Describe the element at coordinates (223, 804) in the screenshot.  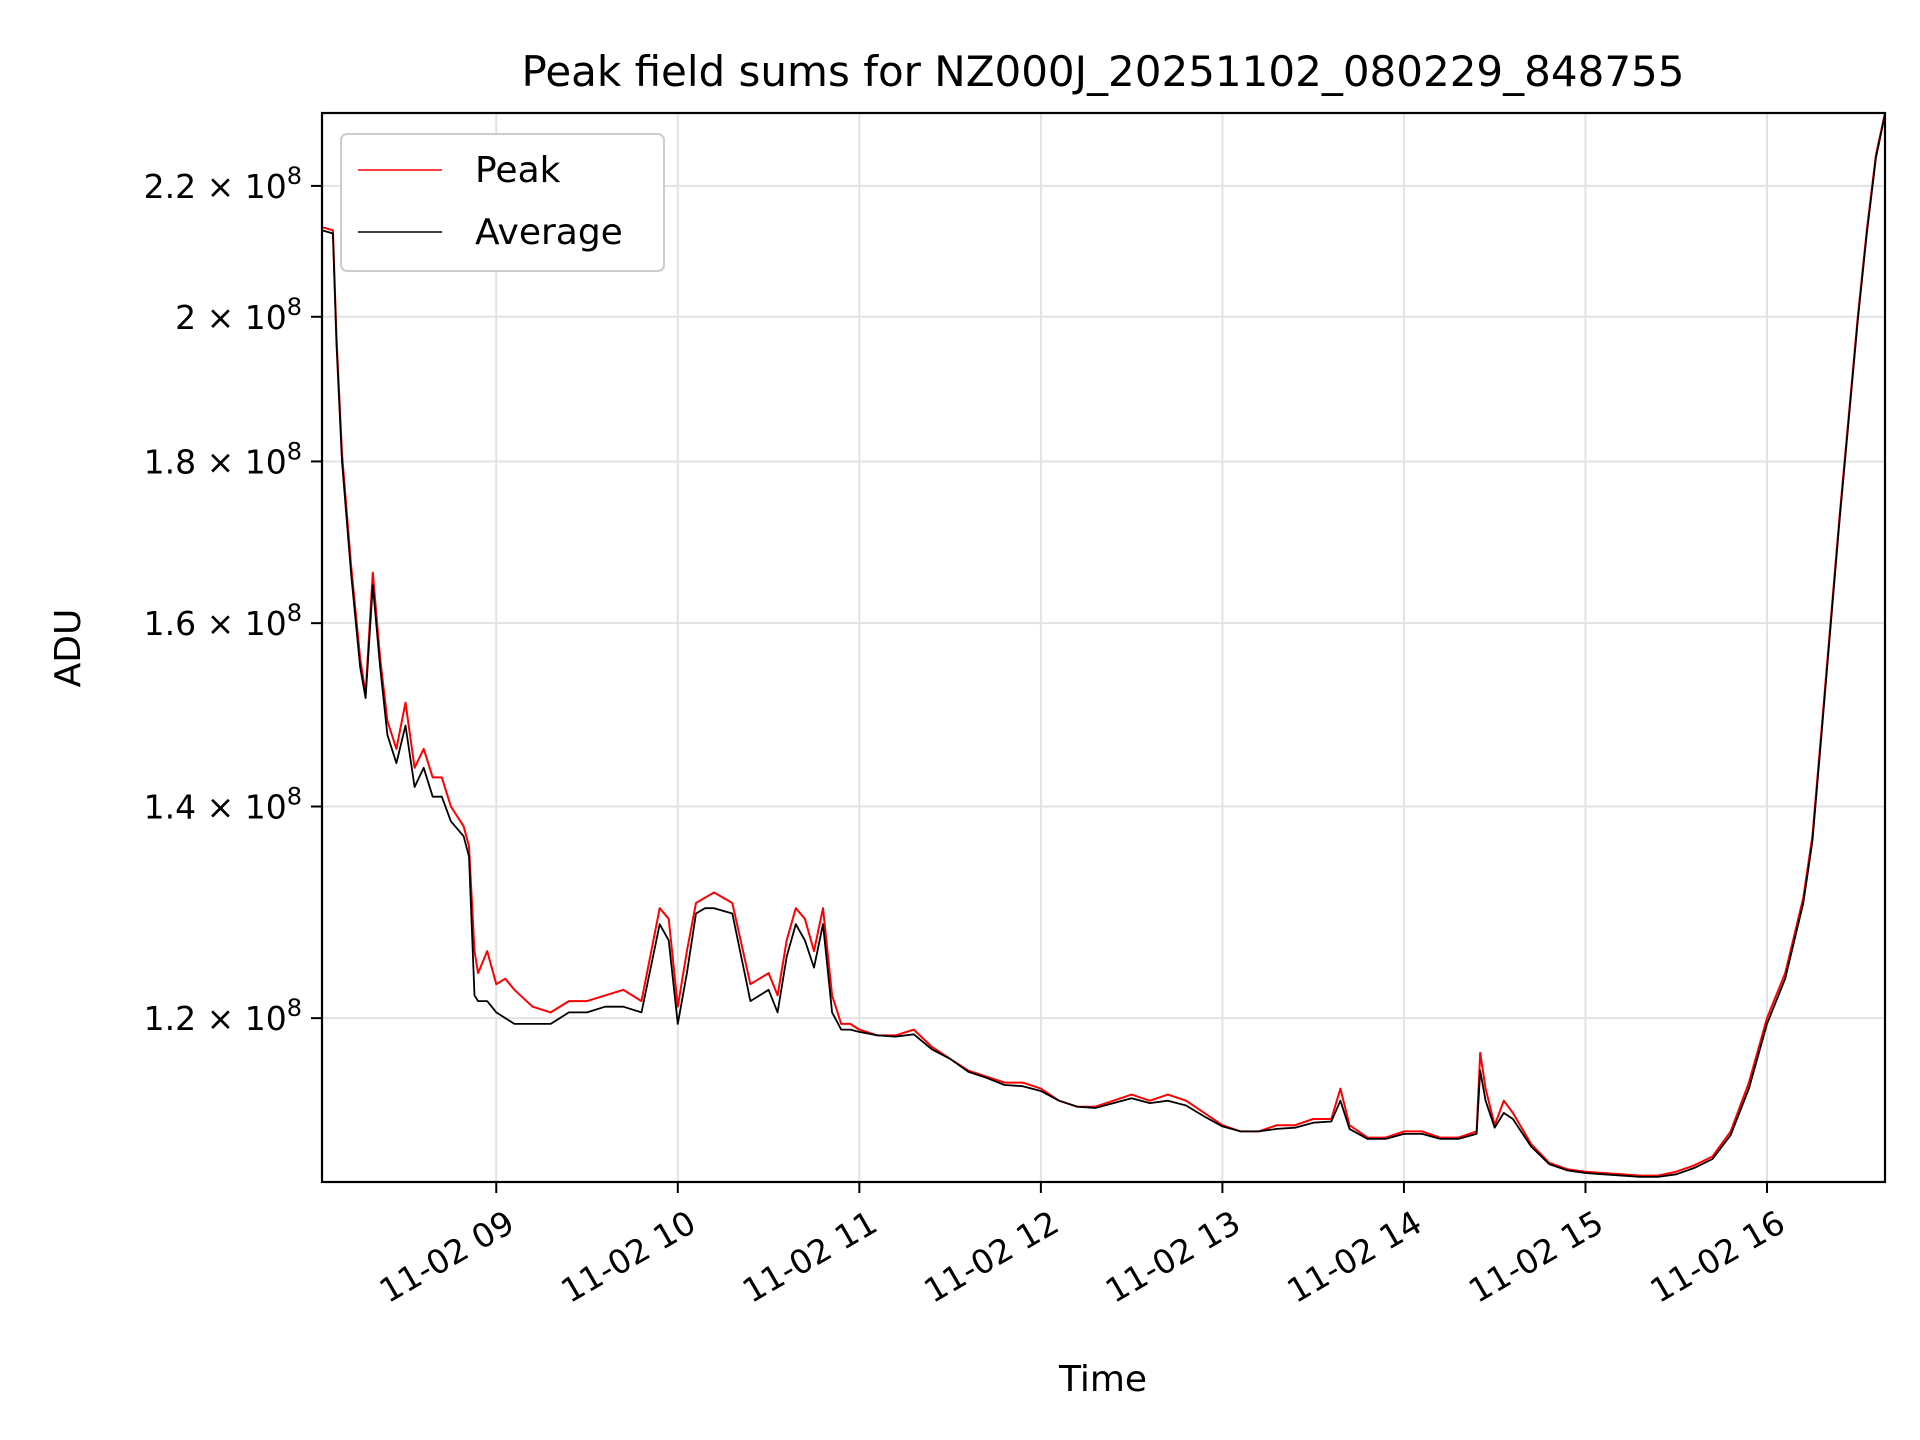
I see `y-tick-label: 1.4 × 108` at that location.